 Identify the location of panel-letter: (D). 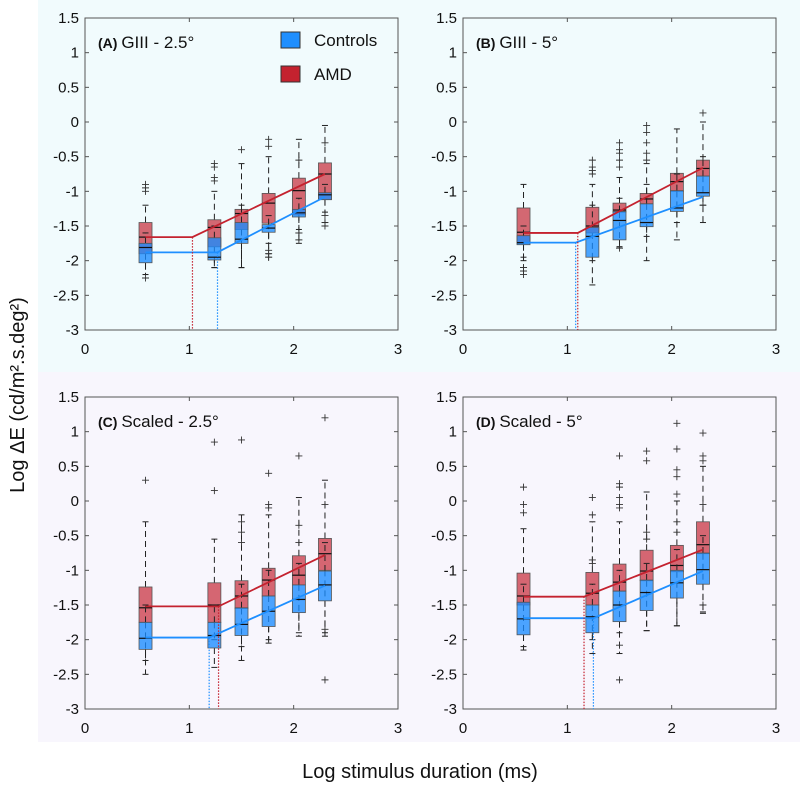
(487, 422).